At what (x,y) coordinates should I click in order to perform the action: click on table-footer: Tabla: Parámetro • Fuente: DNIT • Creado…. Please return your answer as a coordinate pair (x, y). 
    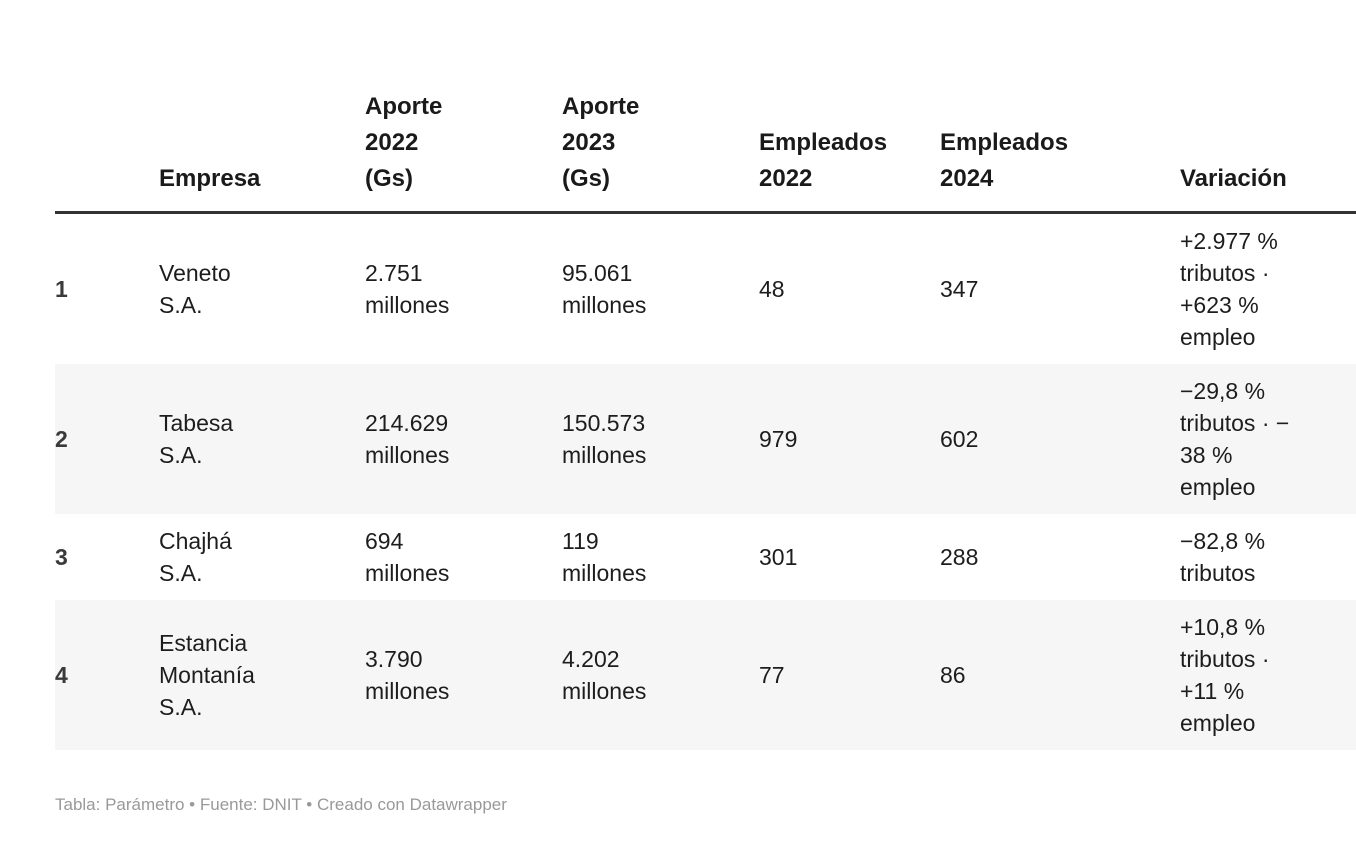
    Looking at the image, I should click on (281, 804).